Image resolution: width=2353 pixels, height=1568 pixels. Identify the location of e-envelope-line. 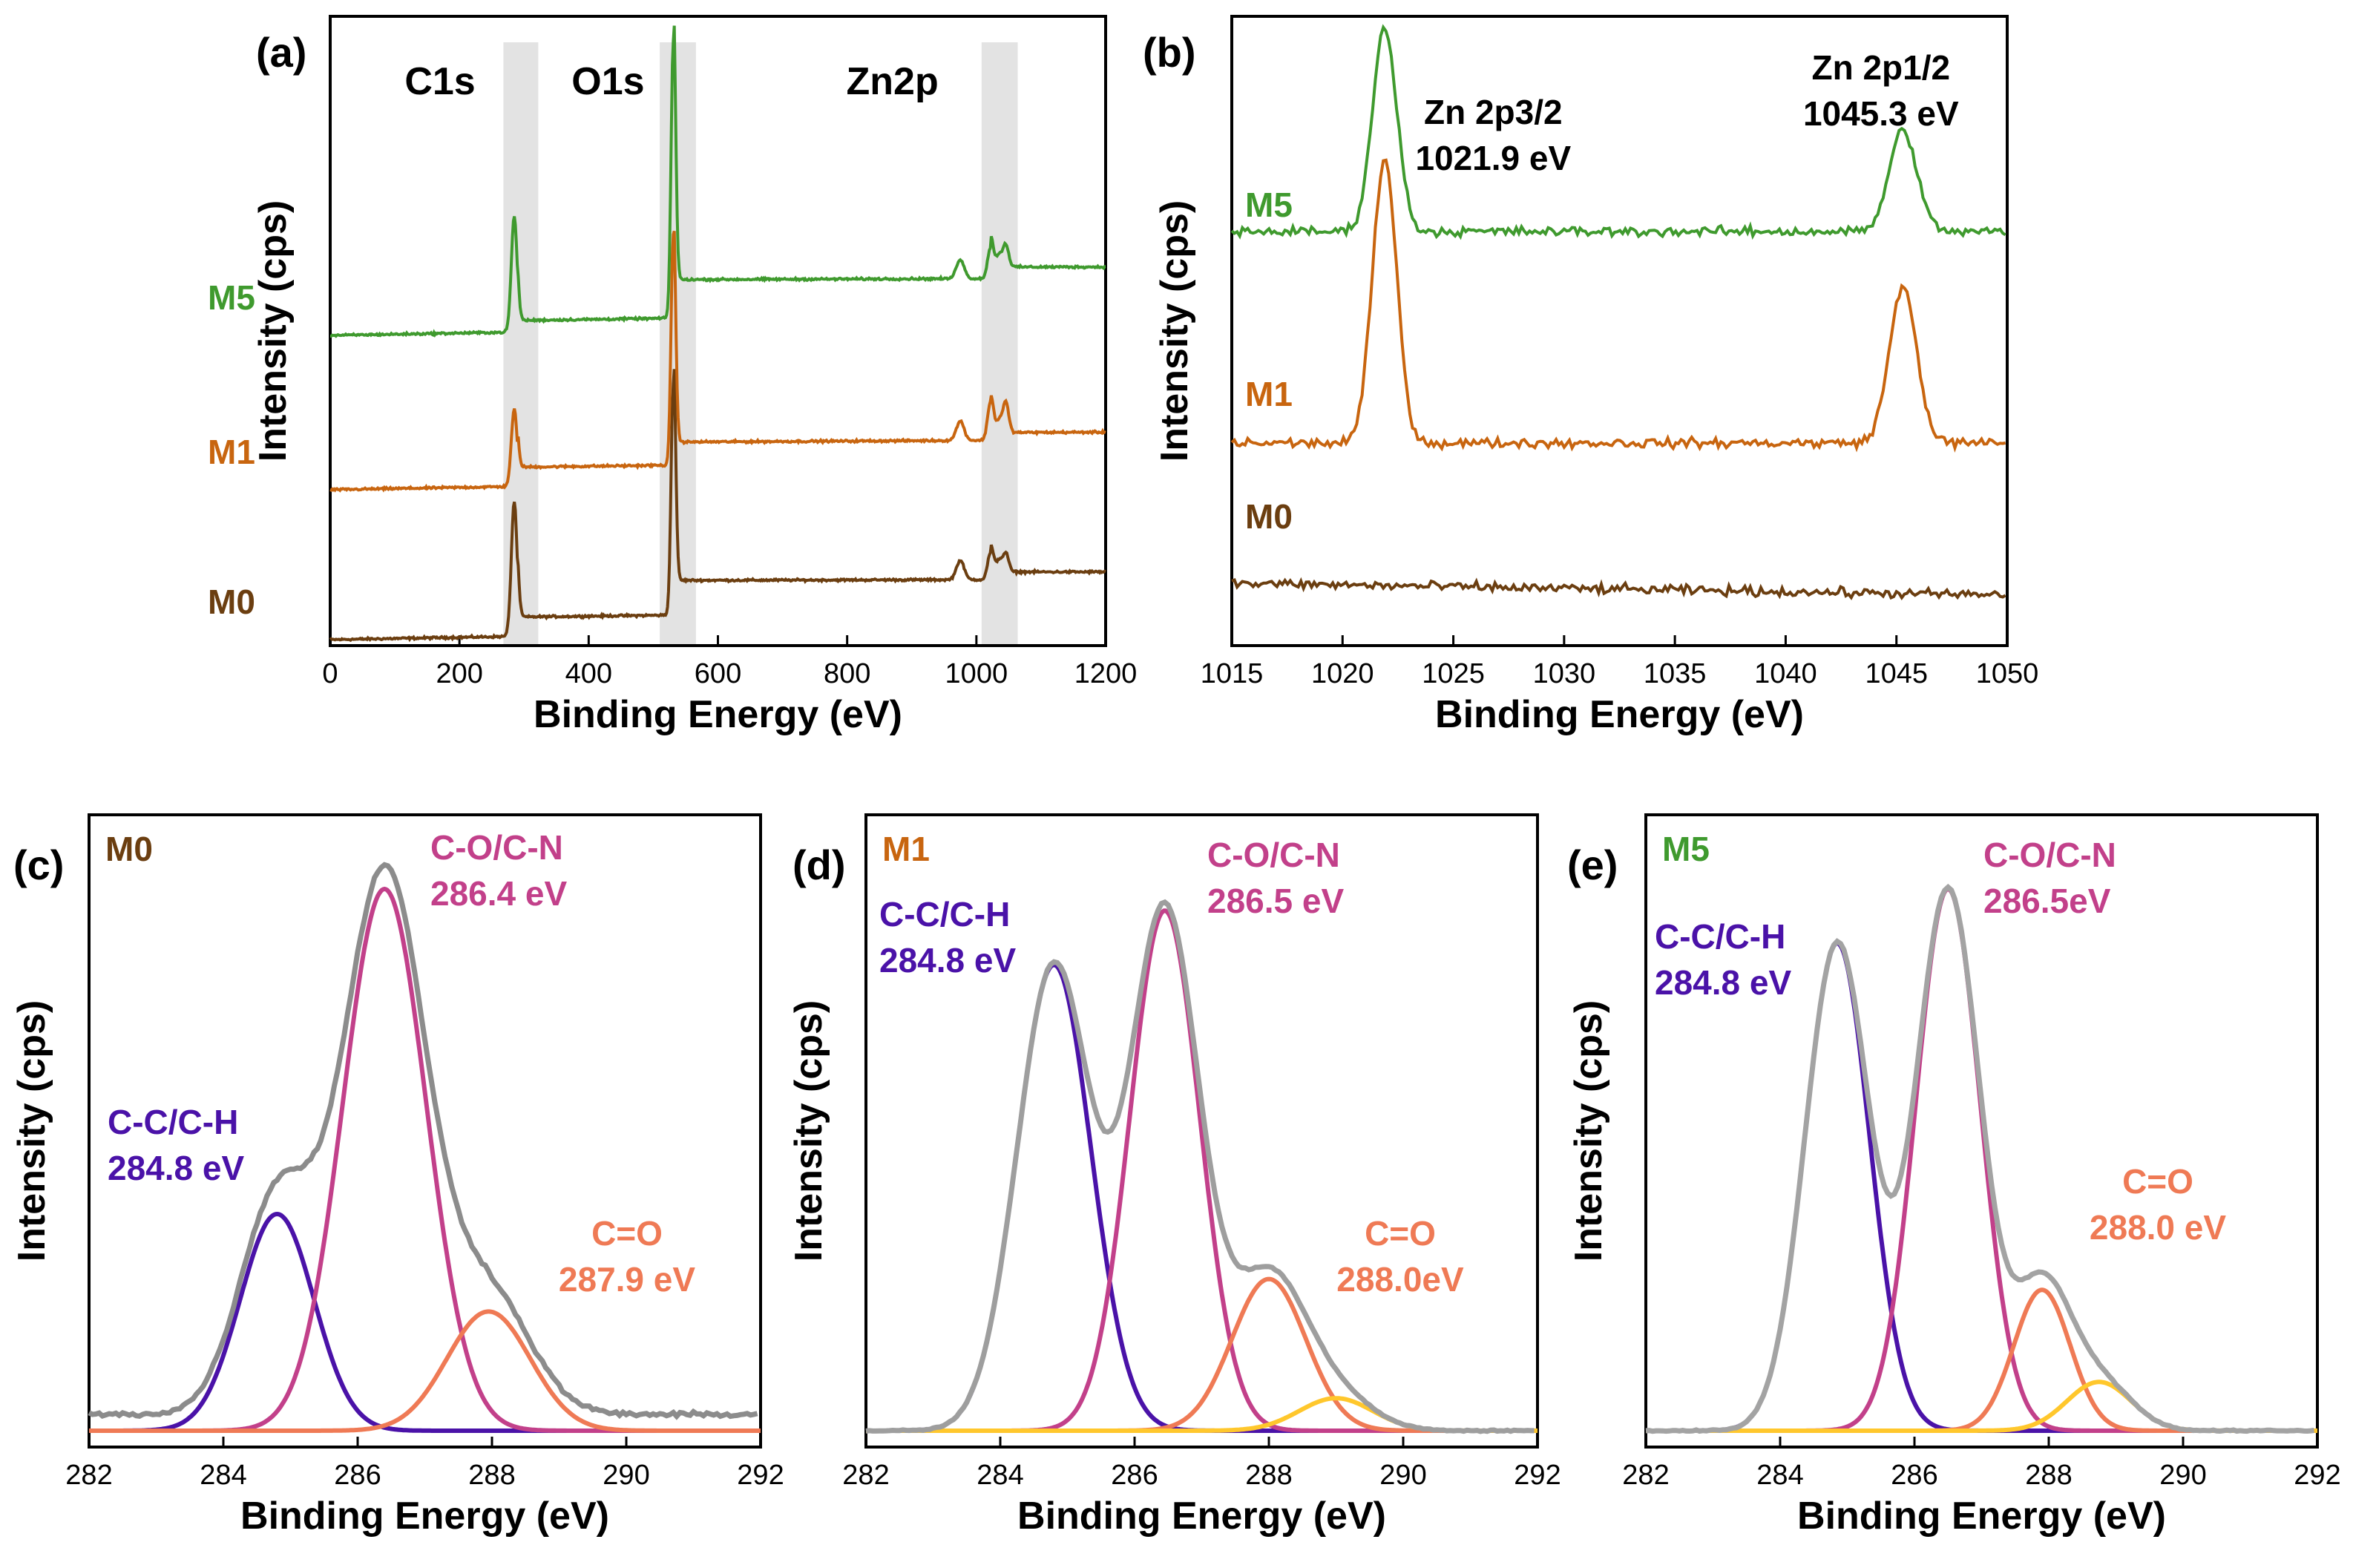
(1979, 1158).